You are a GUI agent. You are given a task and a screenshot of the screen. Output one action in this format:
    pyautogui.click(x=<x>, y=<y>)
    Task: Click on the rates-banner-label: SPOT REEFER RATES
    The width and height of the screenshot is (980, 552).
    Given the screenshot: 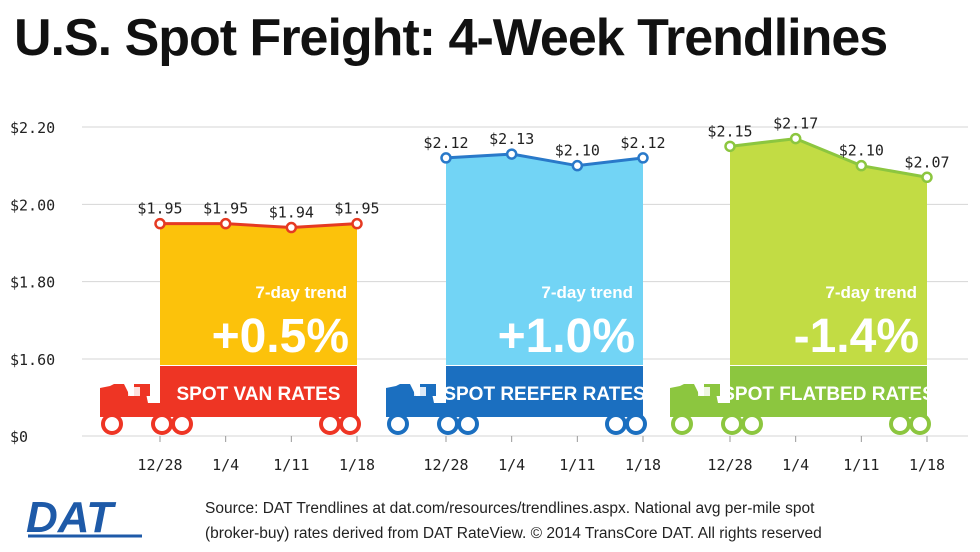 What is the action you would take?
    pyautogui.click(x=544, y=394)
    